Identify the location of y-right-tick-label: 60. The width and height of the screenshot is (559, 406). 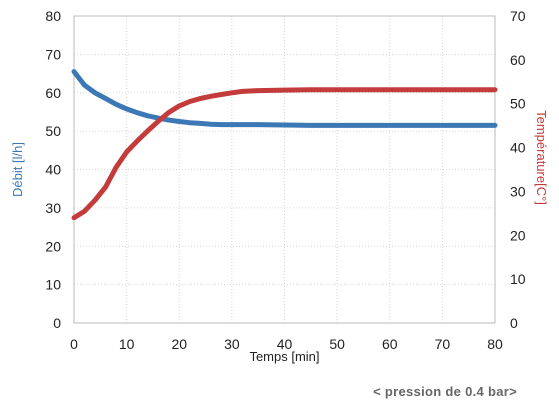
(518, 60).